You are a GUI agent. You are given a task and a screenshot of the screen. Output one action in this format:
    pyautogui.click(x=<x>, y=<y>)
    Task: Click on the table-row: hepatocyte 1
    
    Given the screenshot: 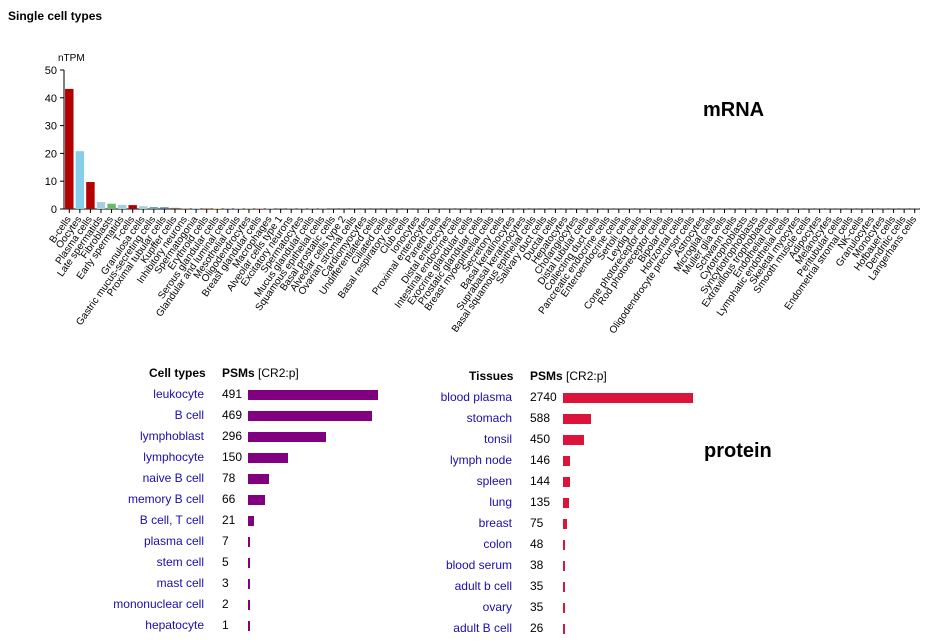 What is the action you would take?
    pyautogui.click(x=464, y=628)
    